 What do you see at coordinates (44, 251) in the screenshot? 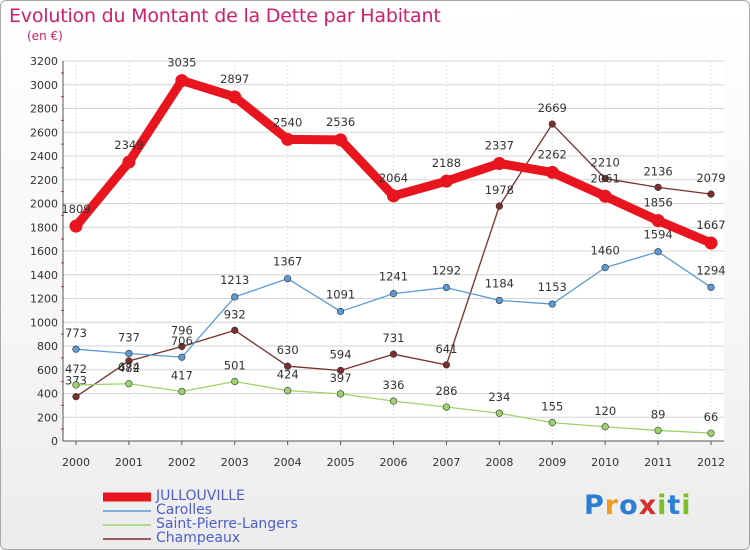
I see `y-tick-label: 1600` at bounding box center [44, 251].